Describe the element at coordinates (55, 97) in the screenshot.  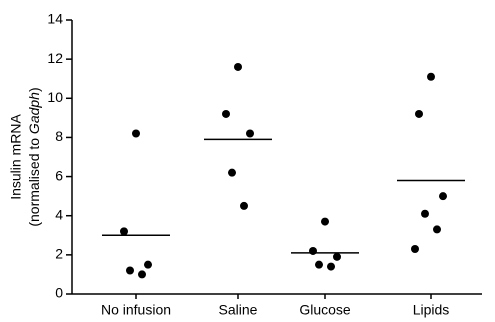
I see `y-tick-label: 10` at that location.